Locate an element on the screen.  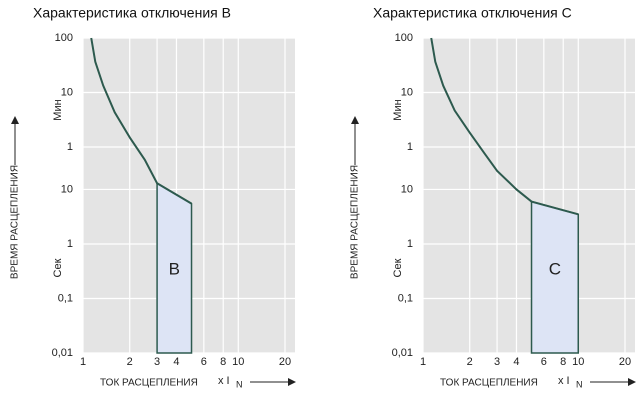
band-label: B is located at coordinates (174, 268).